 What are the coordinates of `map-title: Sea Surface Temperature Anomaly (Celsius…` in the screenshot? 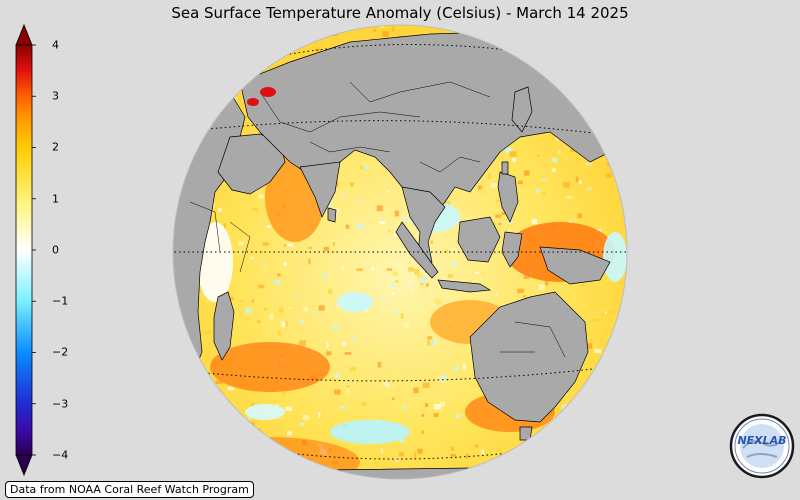 It's located at (400, 13).